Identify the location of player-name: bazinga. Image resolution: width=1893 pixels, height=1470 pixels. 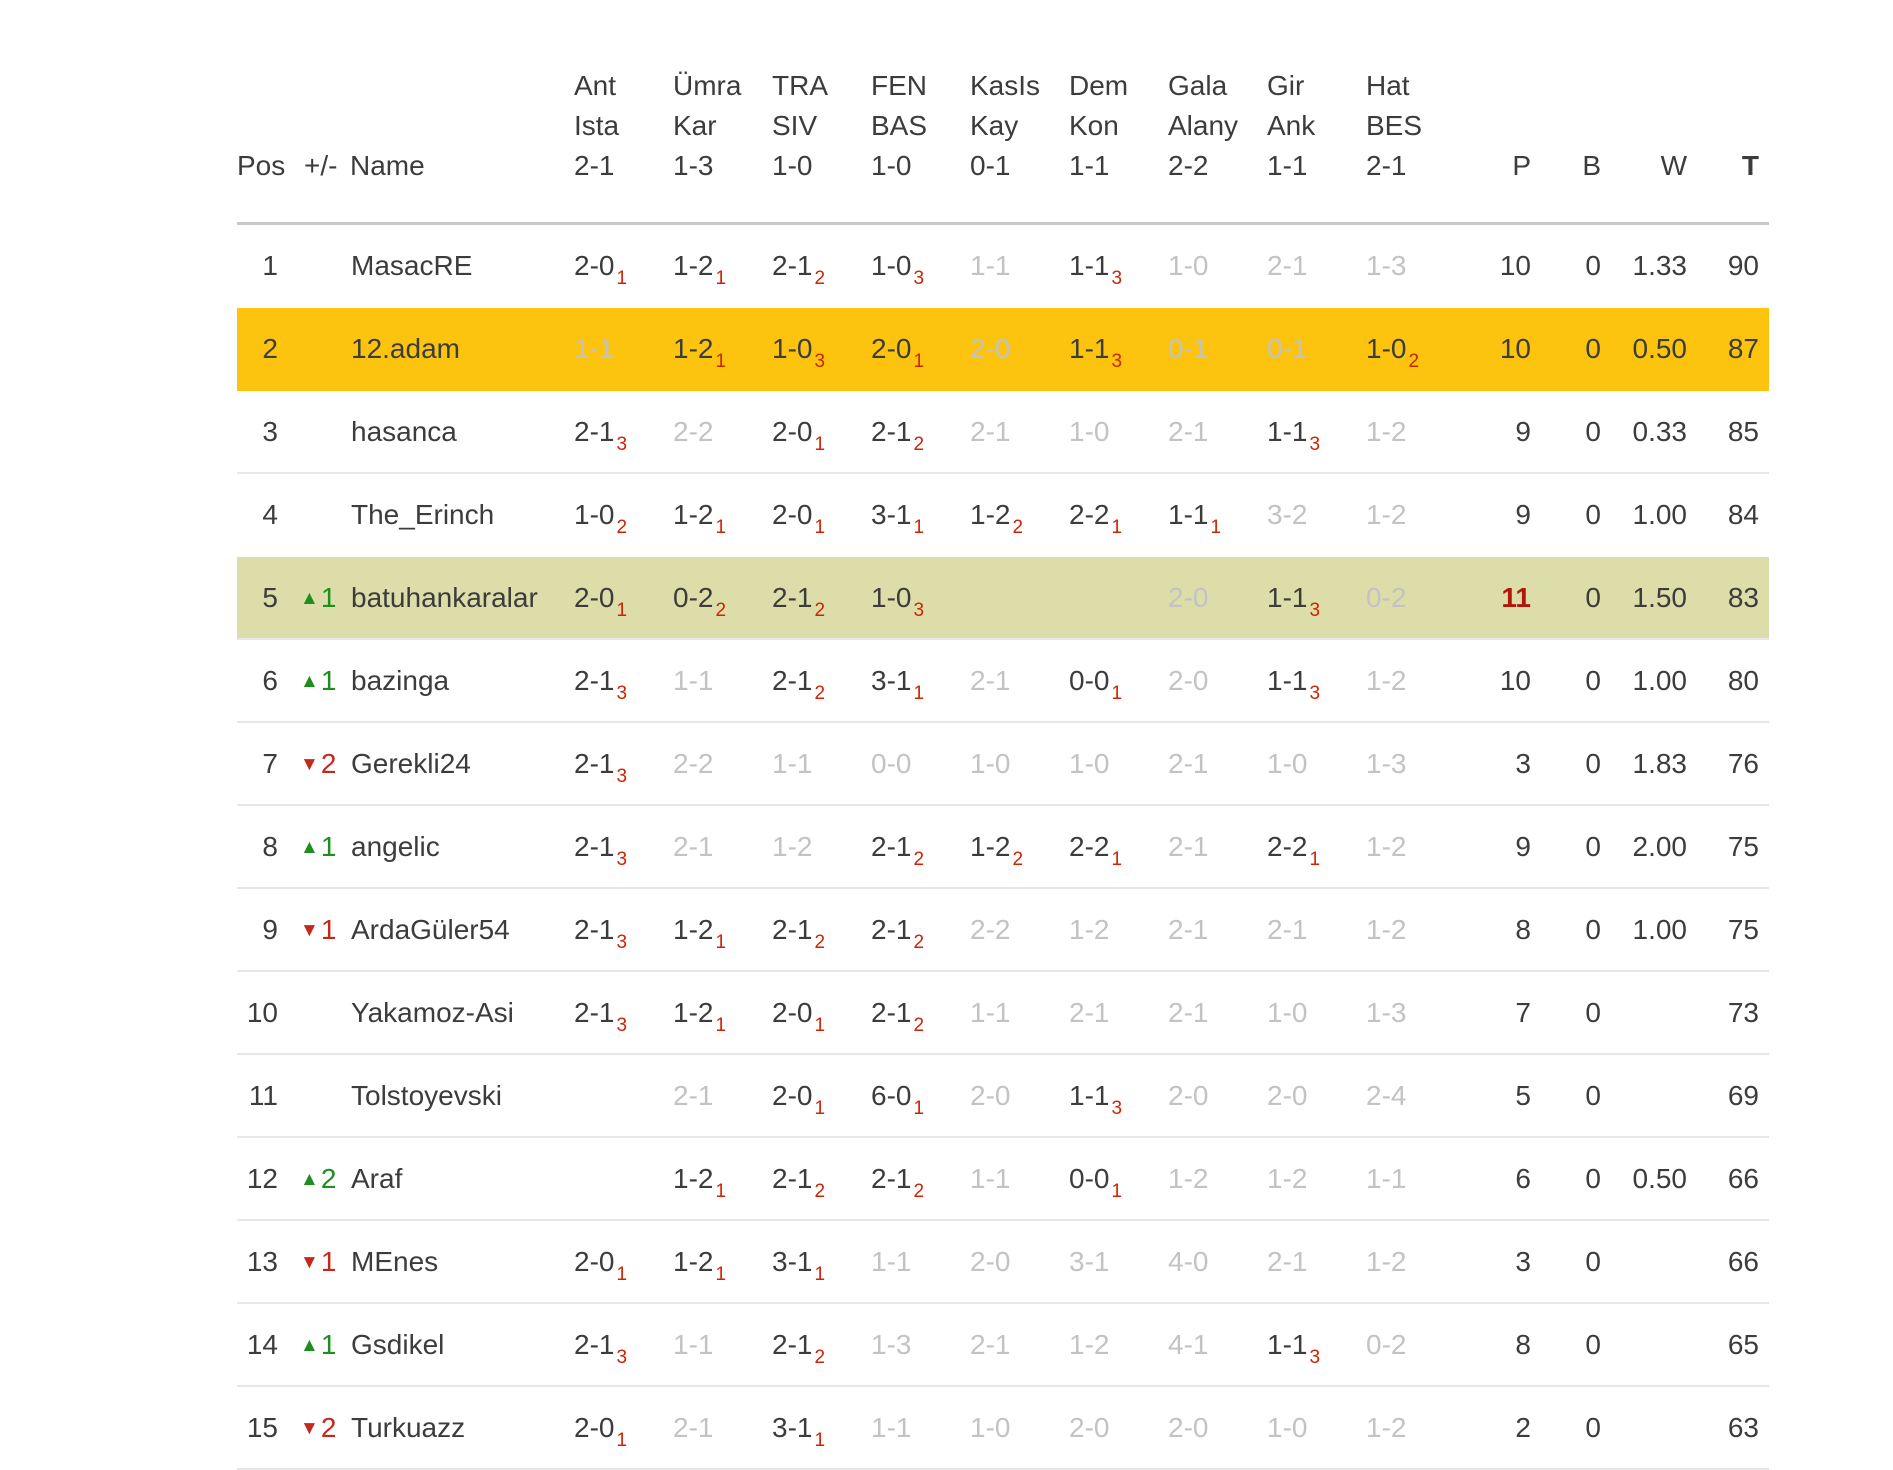
(456, 681).